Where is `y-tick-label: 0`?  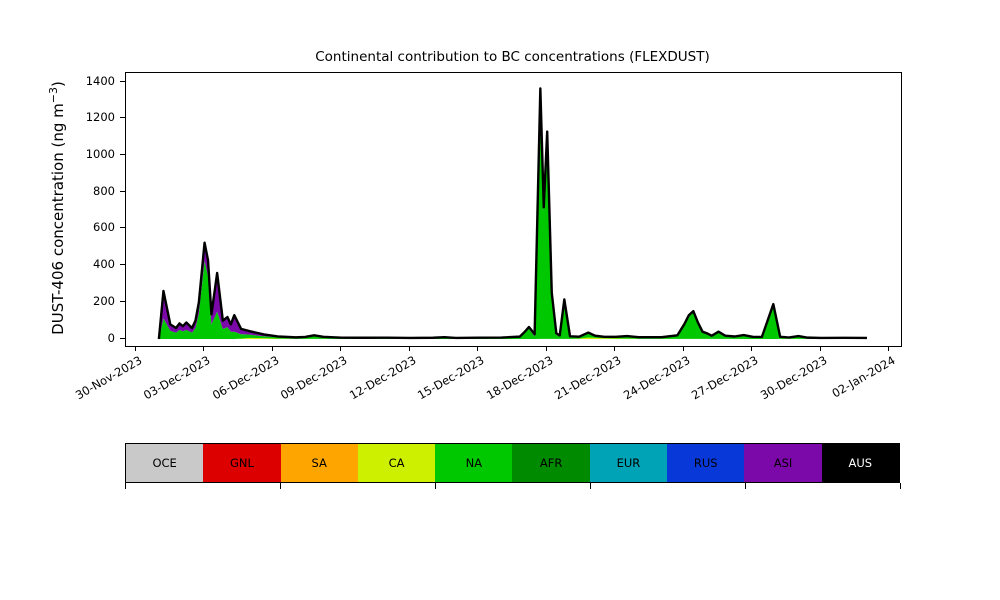
y-tick-label: 0 is located at coordinates (111, 337).